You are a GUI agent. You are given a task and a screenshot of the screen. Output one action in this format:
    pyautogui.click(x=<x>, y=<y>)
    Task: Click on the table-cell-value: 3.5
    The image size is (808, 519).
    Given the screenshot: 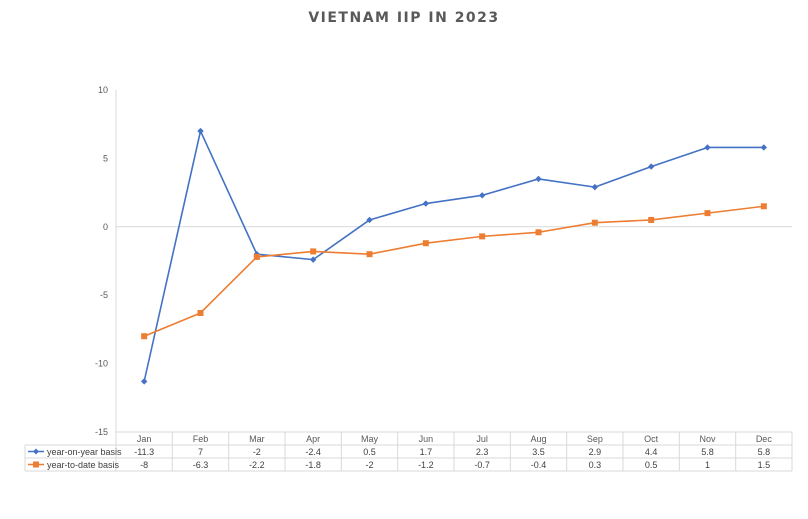 What is the action you would take?
    pyautogui.click(x=538, y=452)
    